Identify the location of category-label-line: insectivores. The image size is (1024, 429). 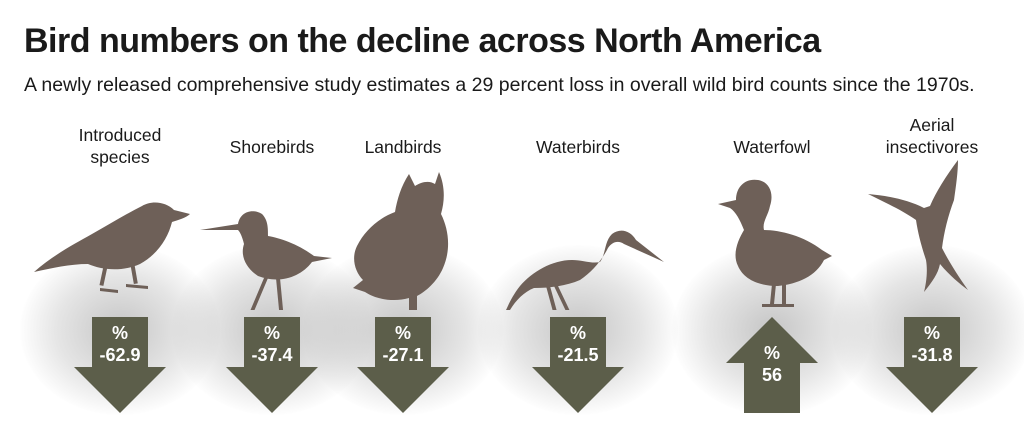
(932, 147).